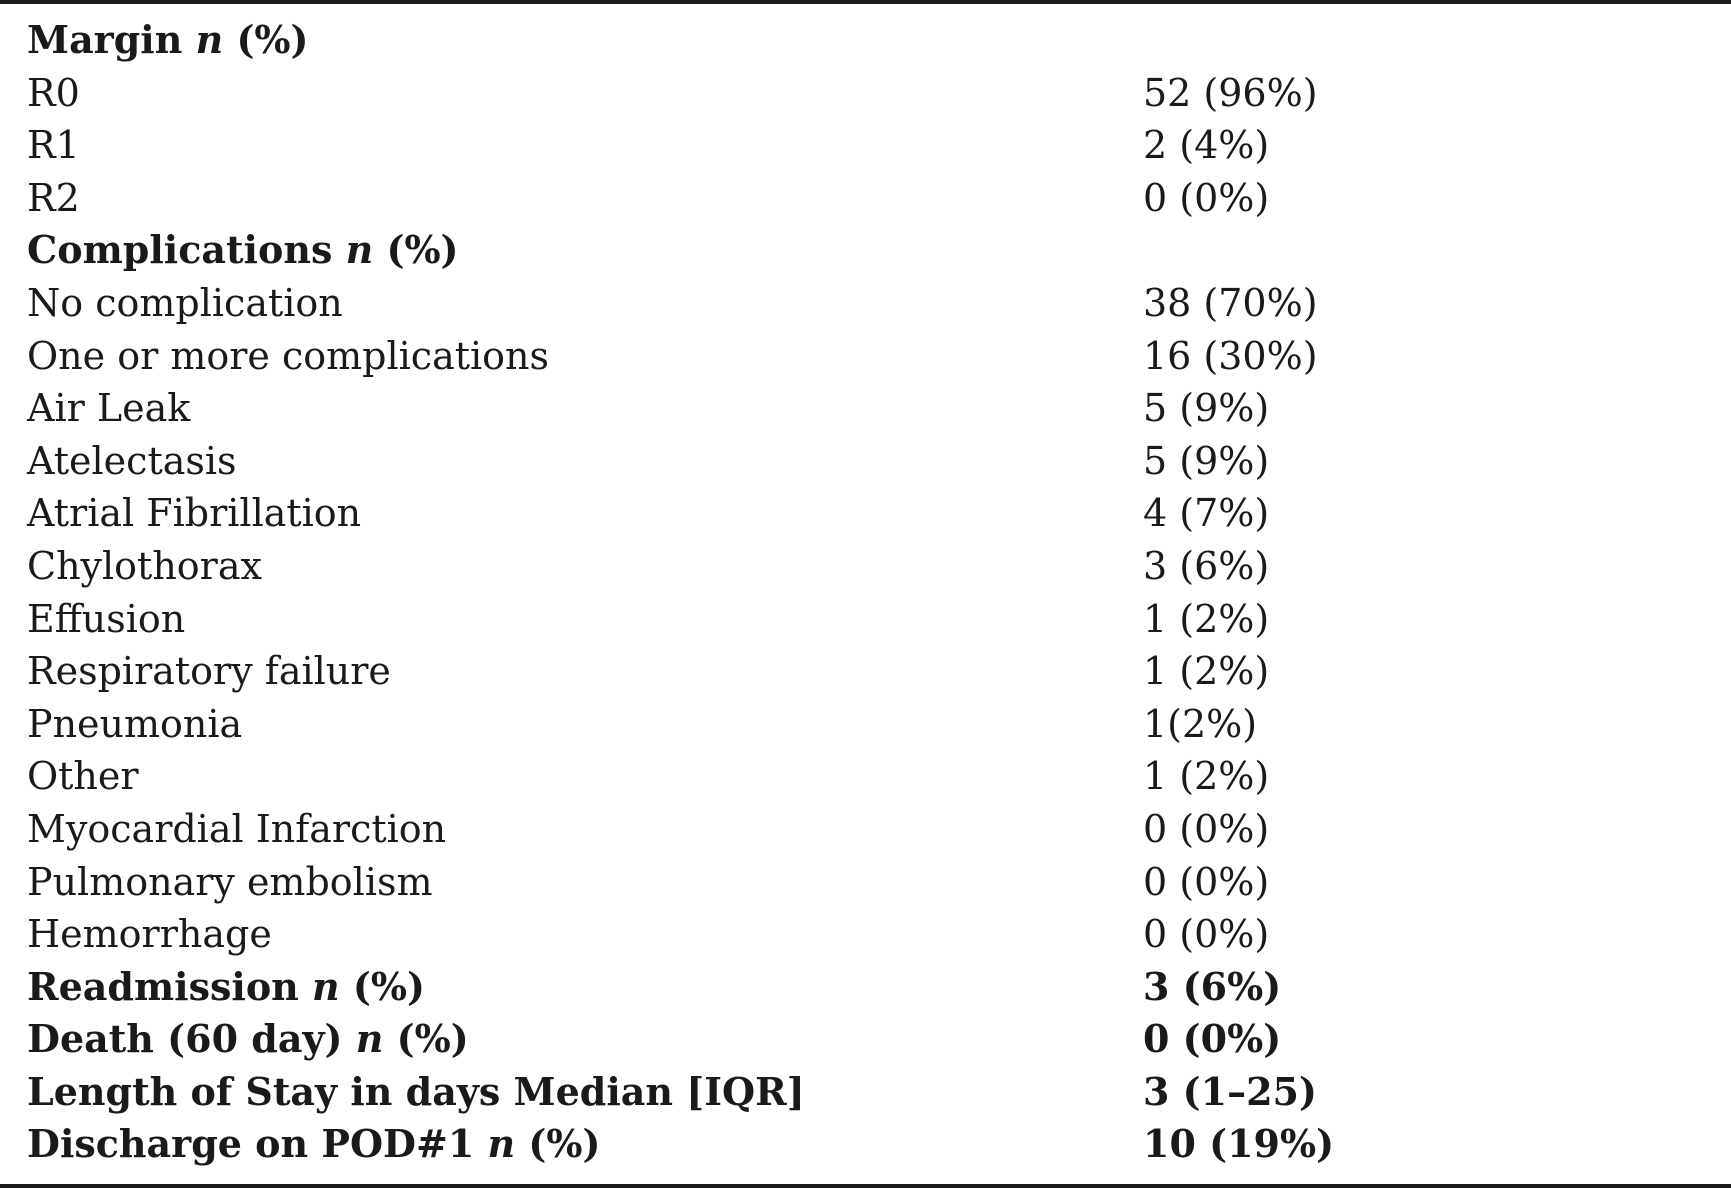 The width and height of the screenshot is (1731, 1189). What do you see at coordinates (865, 2) in the screenshot?
I see `table-top-rule` at bounding box center [865, 2].